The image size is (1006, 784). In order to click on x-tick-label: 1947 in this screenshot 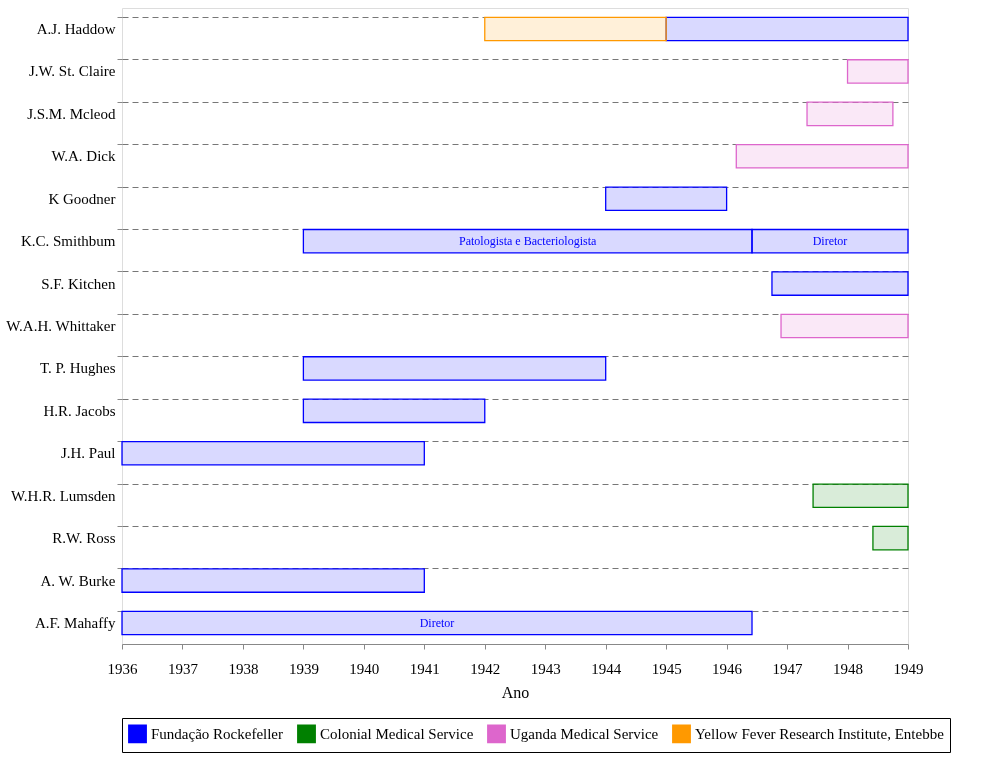, I will do `click(788, 668)`.